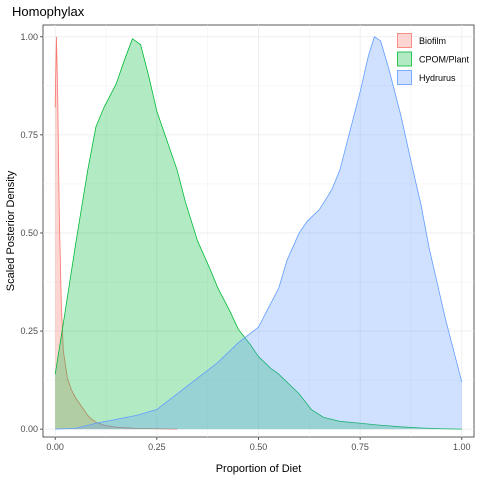  What do you see at coordinates (444, 60) in the screenshot?
I see `legend-label-1: CPOM/Plant` at bounding box center [444, 60].